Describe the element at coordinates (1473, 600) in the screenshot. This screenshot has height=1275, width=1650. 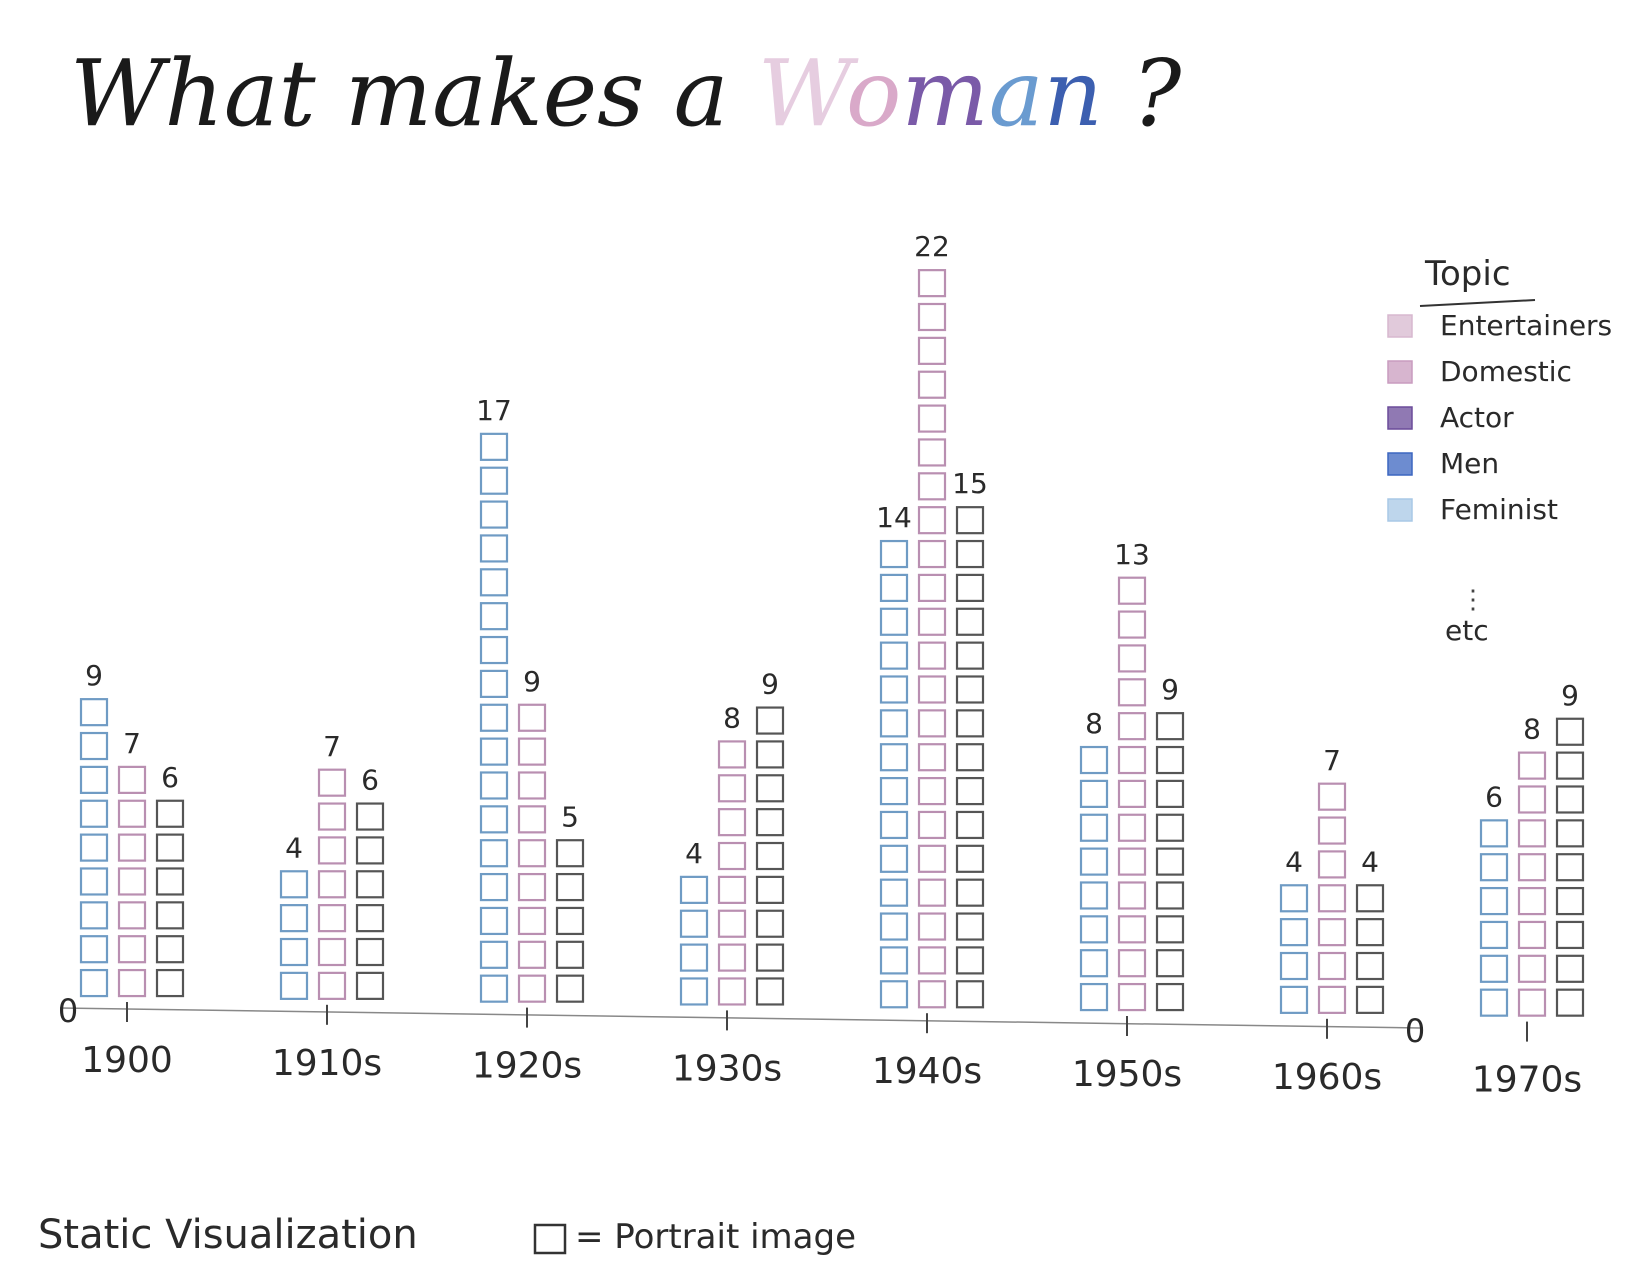
I see `legend-ellipsis: ⋮` at that location.